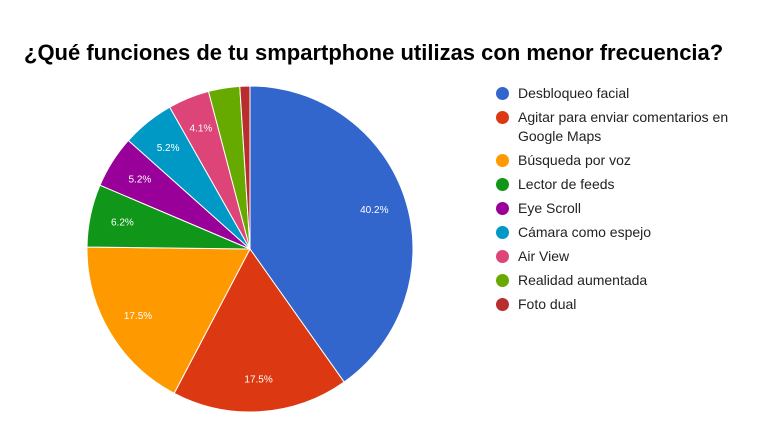 This screenshot has height=440, width=782. I want to click on legend-label: Cámara como espejo, so click(585, 232).